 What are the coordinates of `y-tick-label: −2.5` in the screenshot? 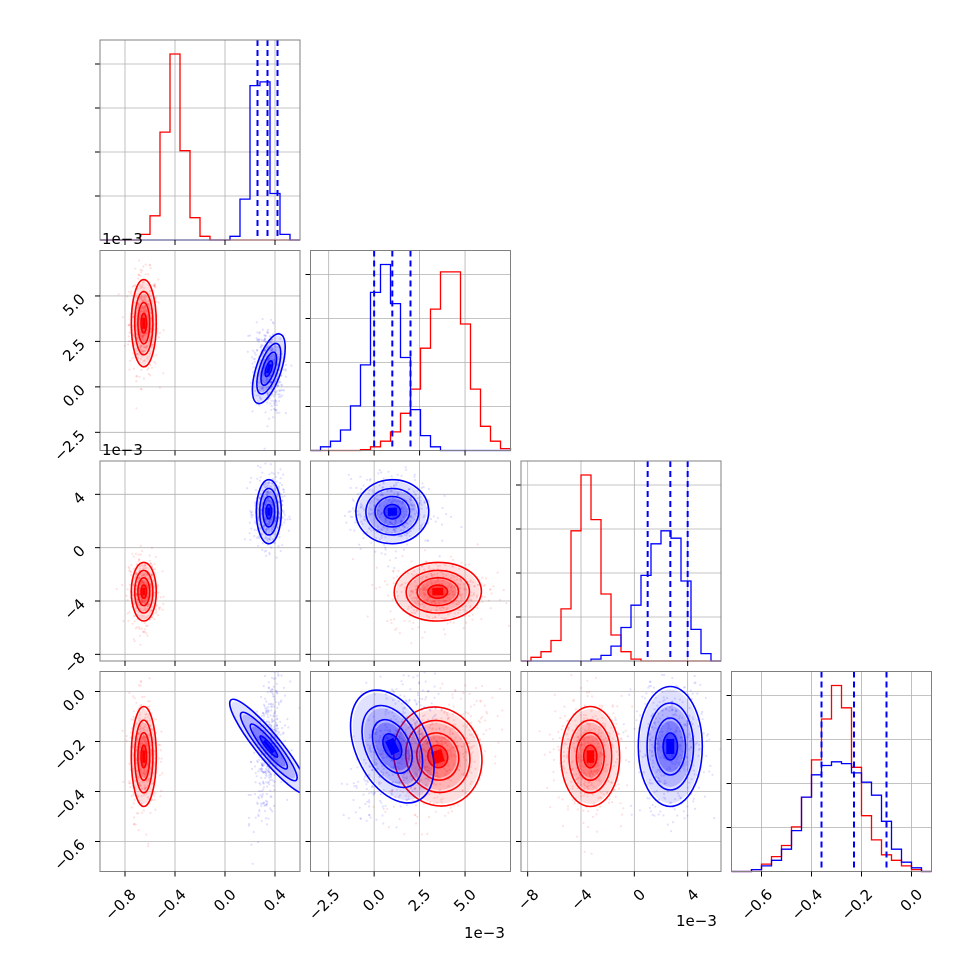 It's located at (69, 445).